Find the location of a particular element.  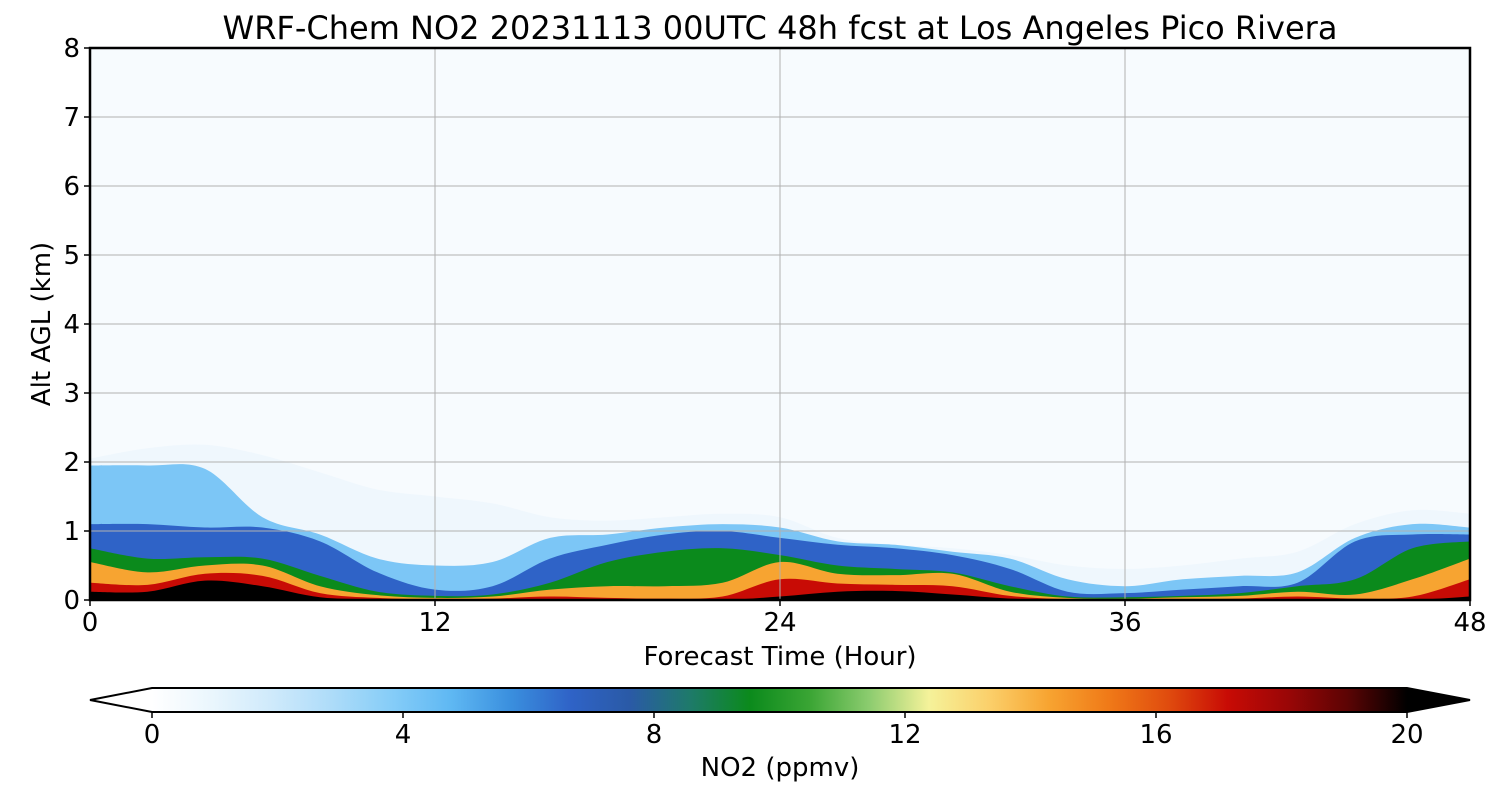

colorbar-label: NO2 (ppmv) is located at coordinates (780, 768).